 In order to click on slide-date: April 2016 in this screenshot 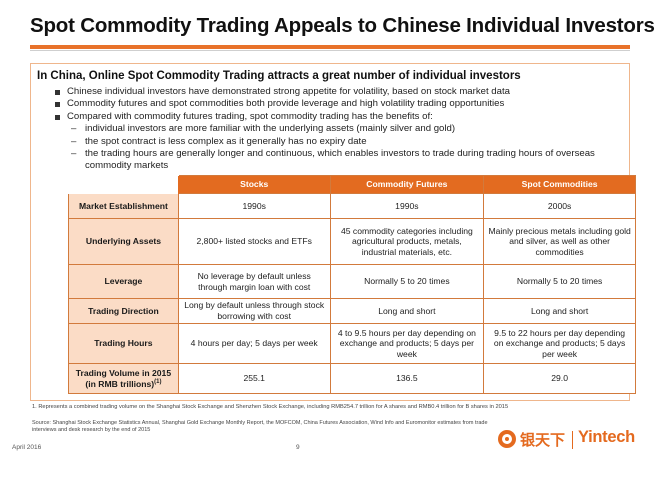, I will do `click(27, 447)`.